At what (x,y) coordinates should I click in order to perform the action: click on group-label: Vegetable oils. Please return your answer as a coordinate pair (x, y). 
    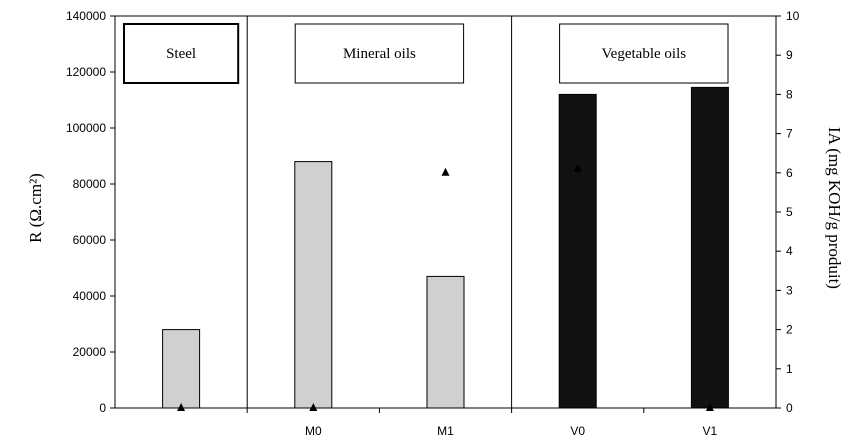
    Looking at the image, I should click on (644, 54).